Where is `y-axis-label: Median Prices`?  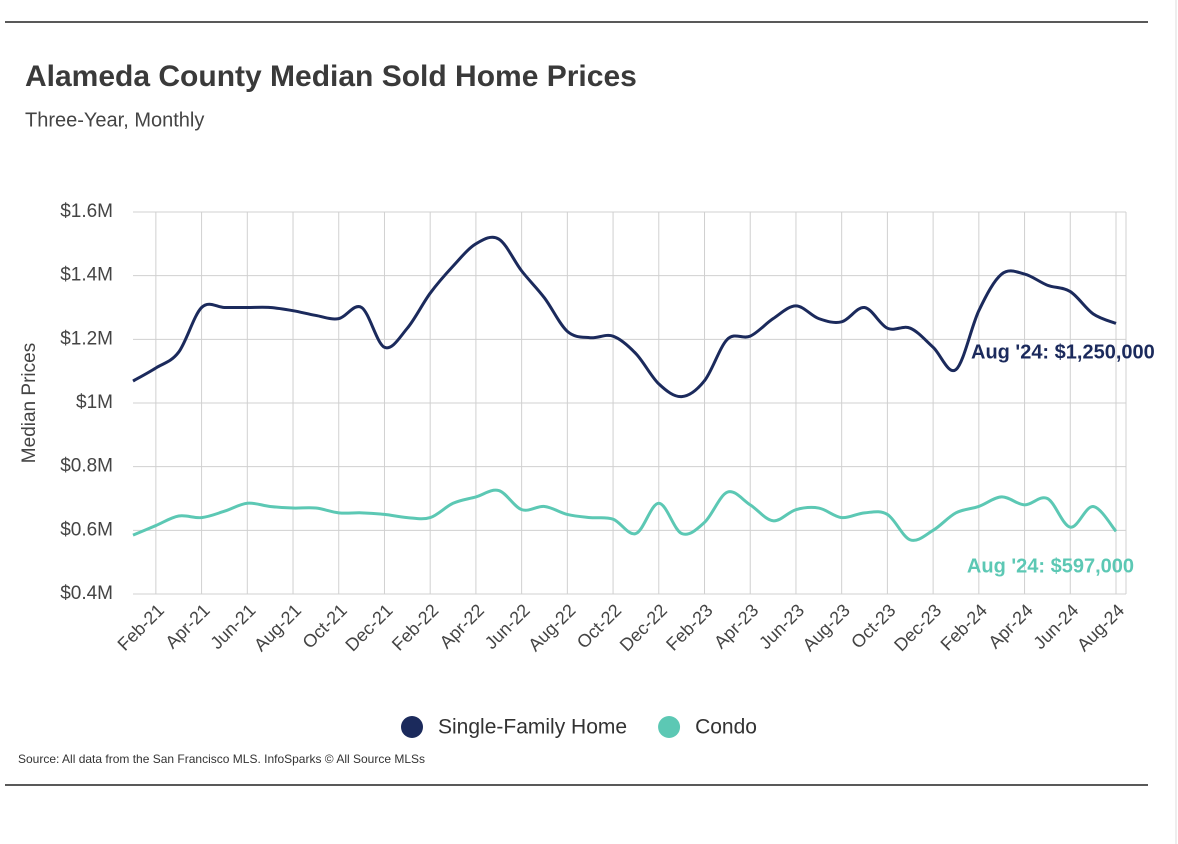 y-axis-label: Median Prices is located at coordinates (29, 403).